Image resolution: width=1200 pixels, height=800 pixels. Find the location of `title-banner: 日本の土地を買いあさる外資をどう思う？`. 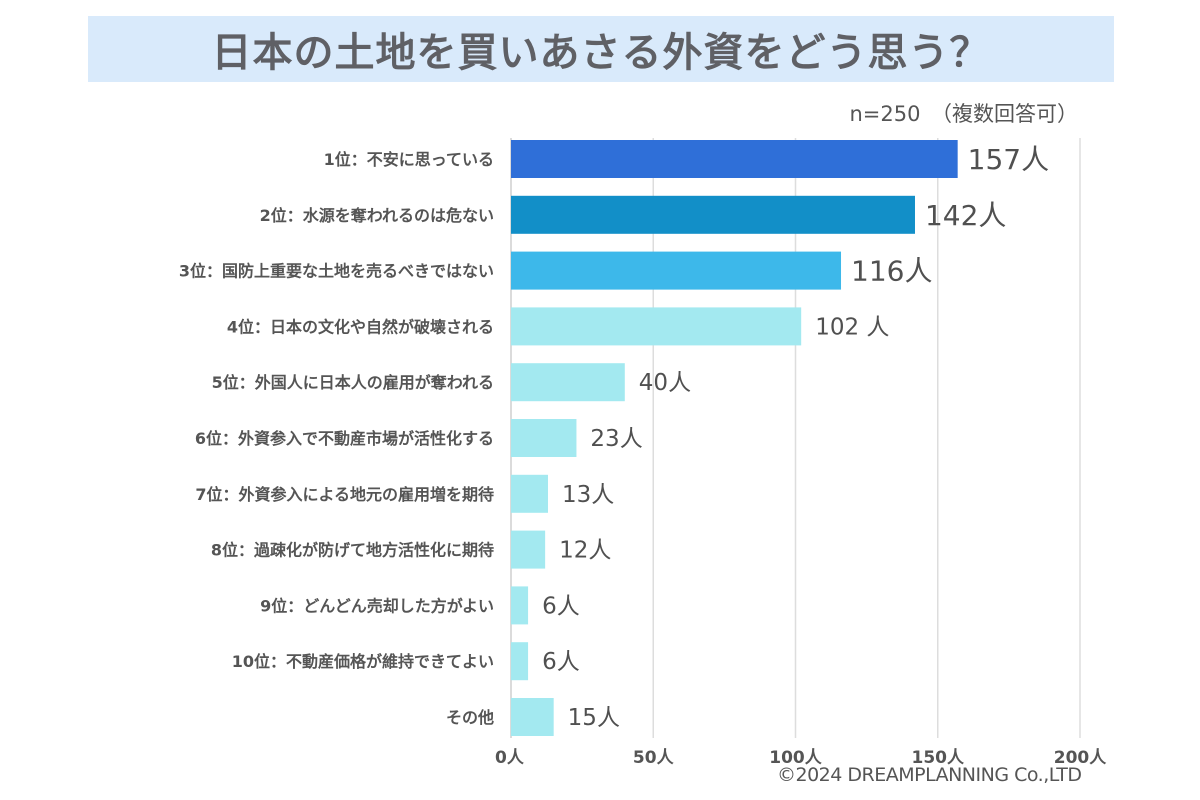

title-banner: 日本の土地を買いあさる外資をどう思う？ is located at coordinates (601, 49).